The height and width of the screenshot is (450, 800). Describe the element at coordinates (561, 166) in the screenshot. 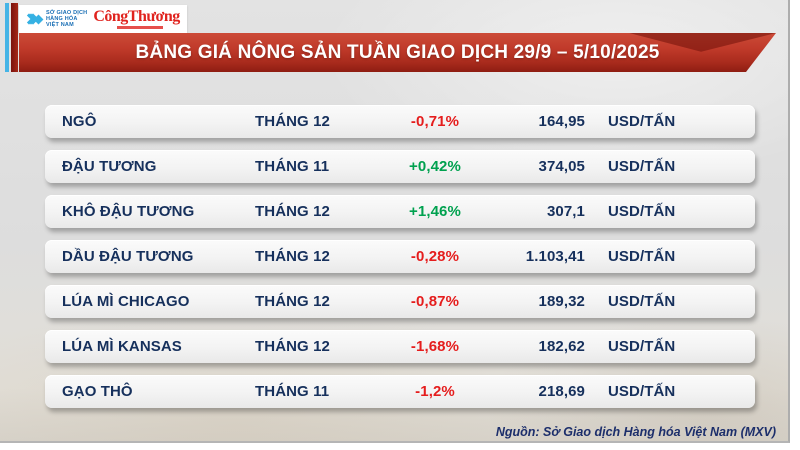

I see `price-value: 374,05` at that location.